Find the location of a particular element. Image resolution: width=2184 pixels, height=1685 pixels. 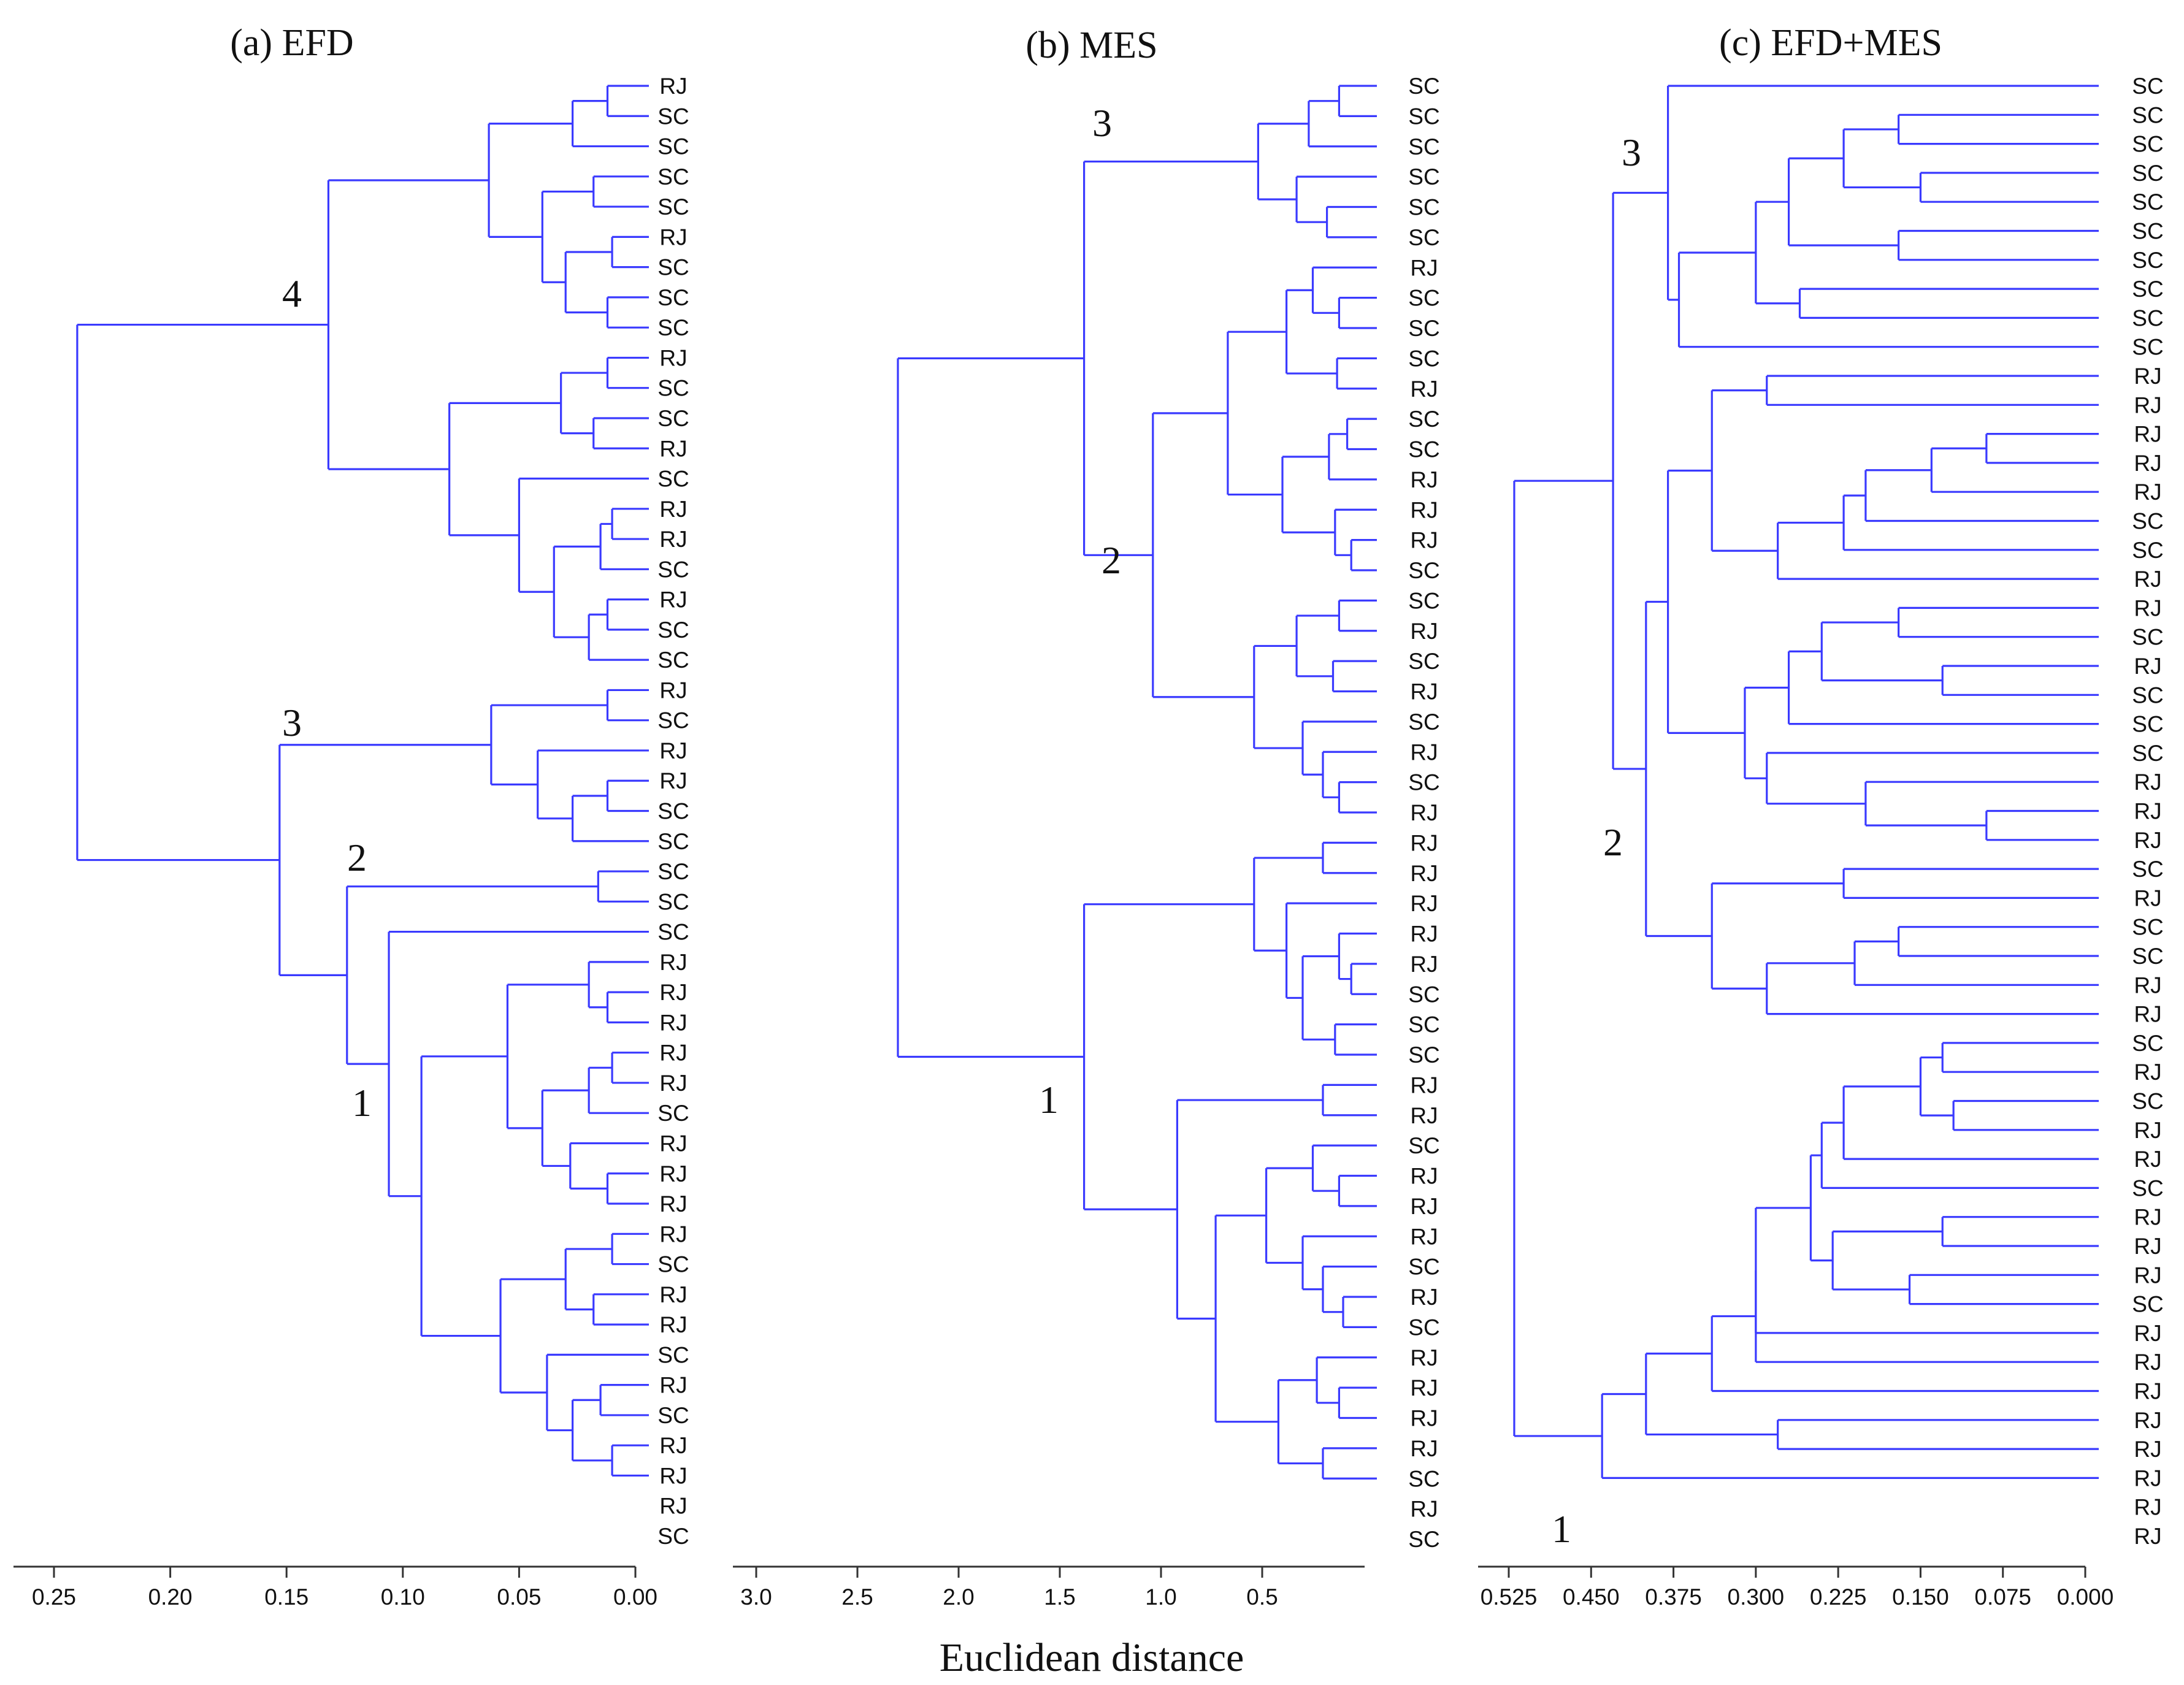

x-tick-label: 0.00 is located at coordinates (635, 1597).